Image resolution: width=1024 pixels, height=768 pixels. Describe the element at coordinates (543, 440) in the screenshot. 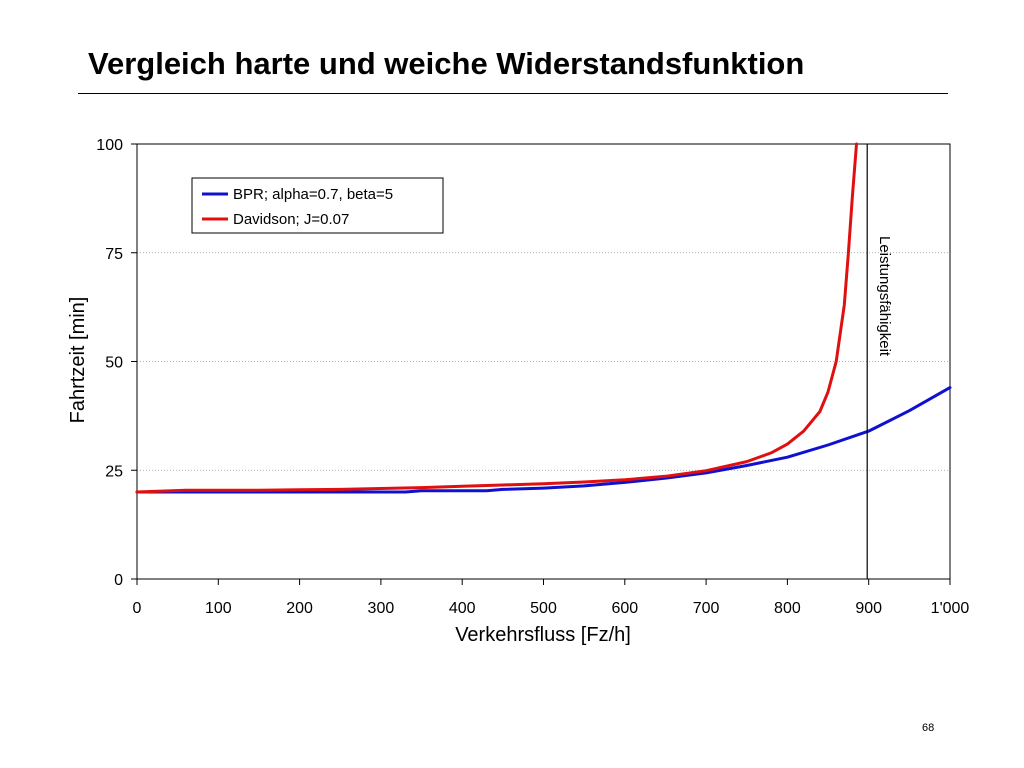

I see `series-line-bpr` at that location.